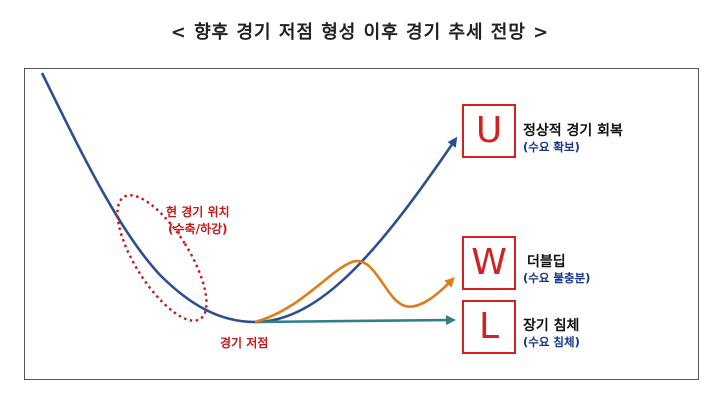 The width and height of the screenshot is (720, 412). What do you see at coordinates (244, 343) in the screenshot?
I see `trough-label: 경기 저점` at bounding box center [244, 343].